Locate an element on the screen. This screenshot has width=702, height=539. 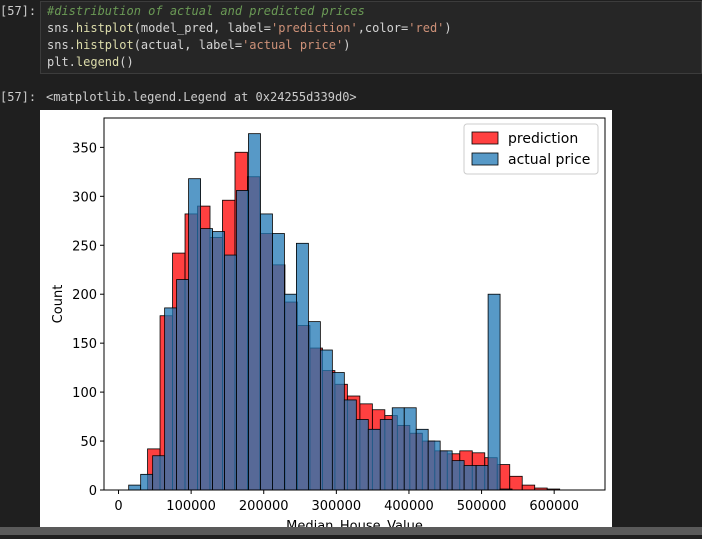
code-token: (actual, label= is located at coordinates (188, 45).